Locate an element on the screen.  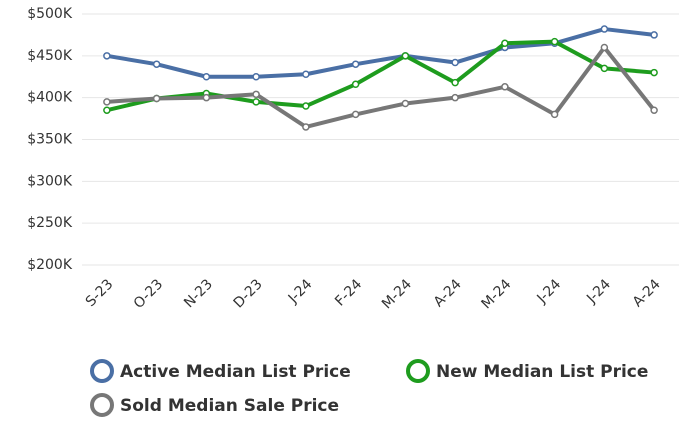
y-tick-label: $200K is located at coordinates (50, 265).